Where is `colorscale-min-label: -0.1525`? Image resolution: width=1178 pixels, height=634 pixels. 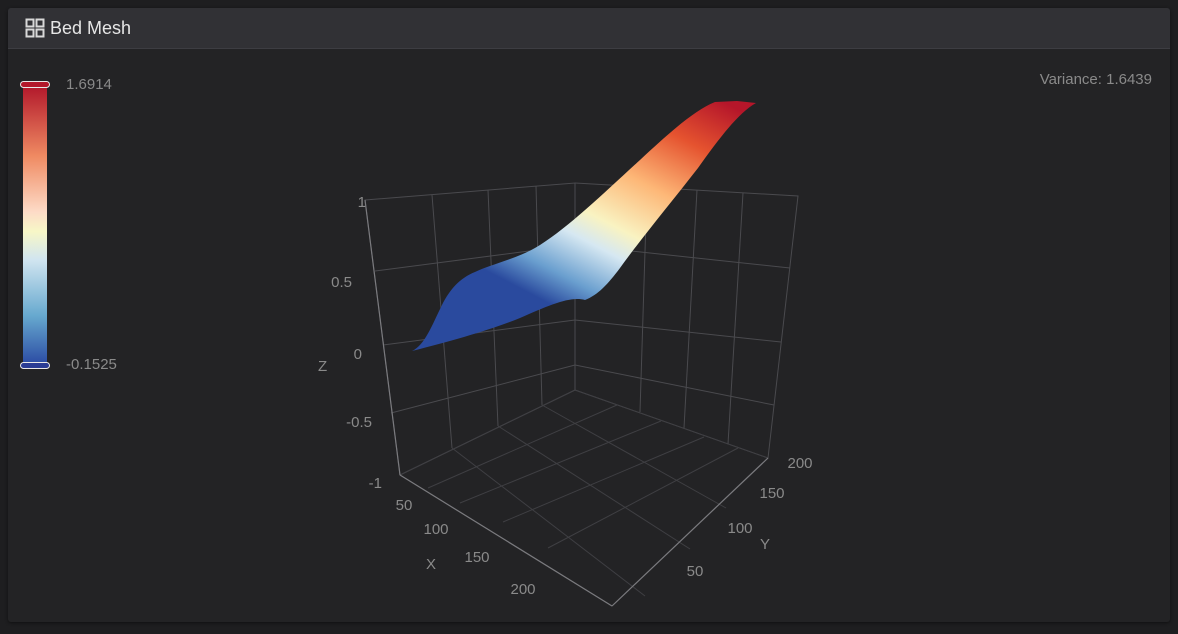 colorscale-min-label: -0.1525 is located at coordinates (91, 364).